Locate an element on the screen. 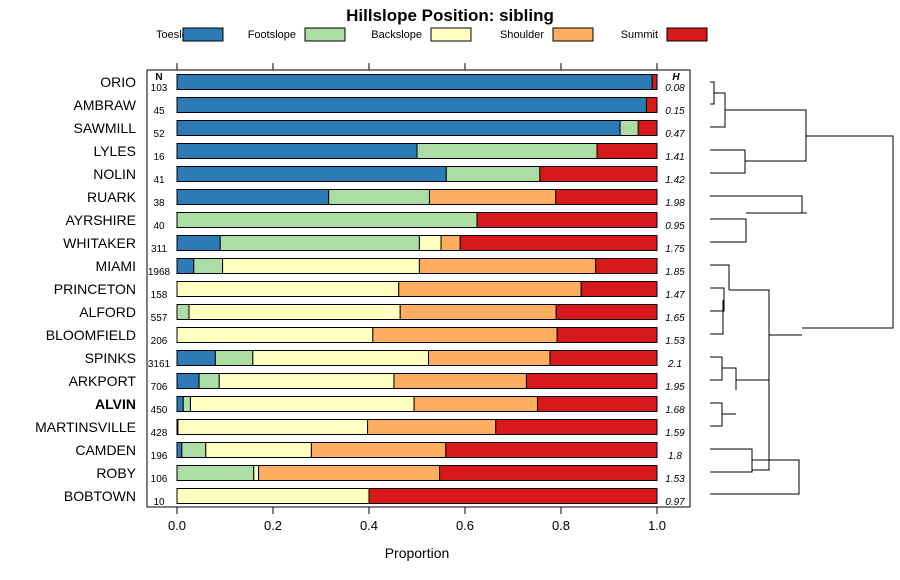 The width and height of the screenshot is (900, 580). row-label: ALVIN is located at coordinates (115, 404).